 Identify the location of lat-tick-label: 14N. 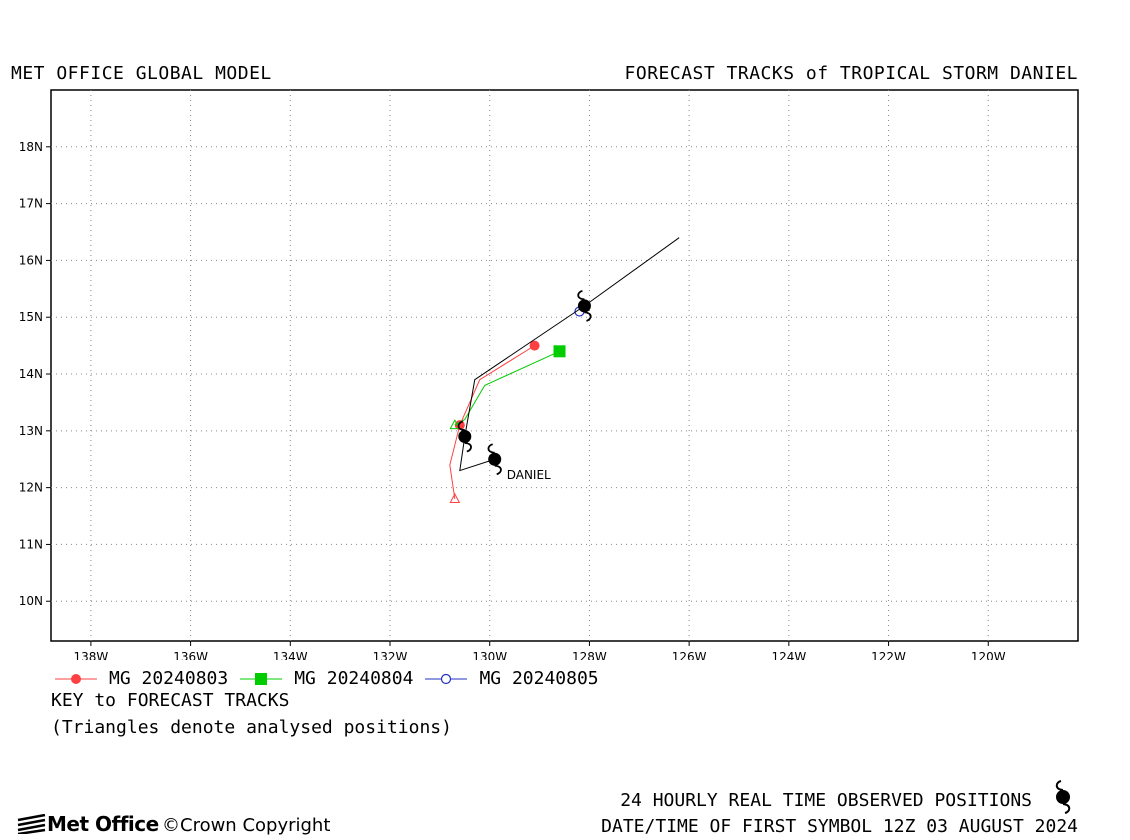
(31, 374).